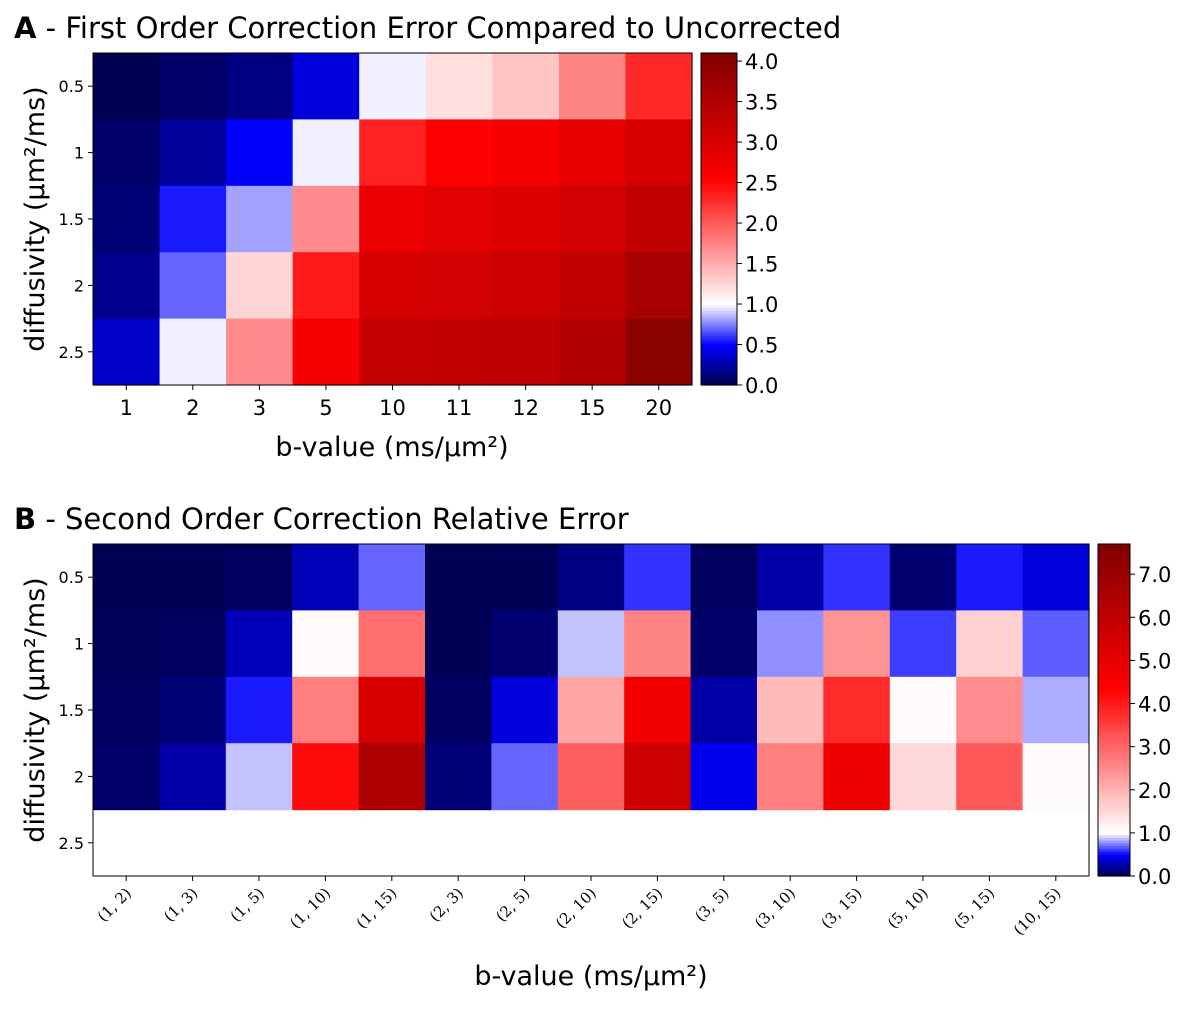  Describe the element at coordinates (71, 86) in the screenshot. I see `y-tick-label: 0.5` at that location.